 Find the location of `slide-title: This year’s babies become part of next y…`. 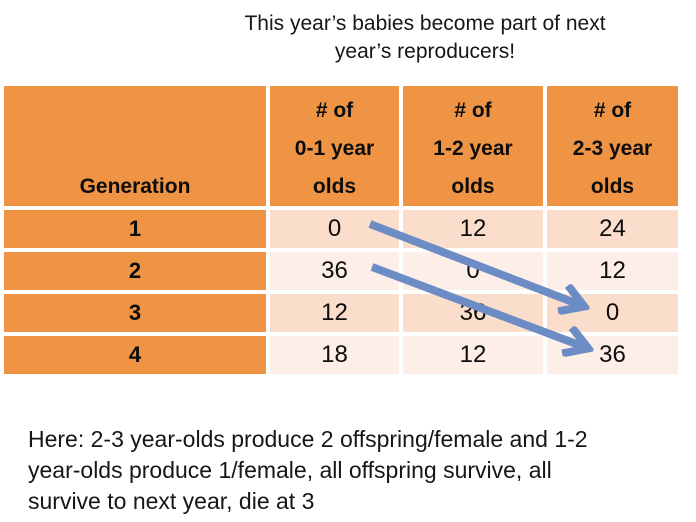

slide-title: This year’s babies become part of next y… is located at coordinates (425, 38).